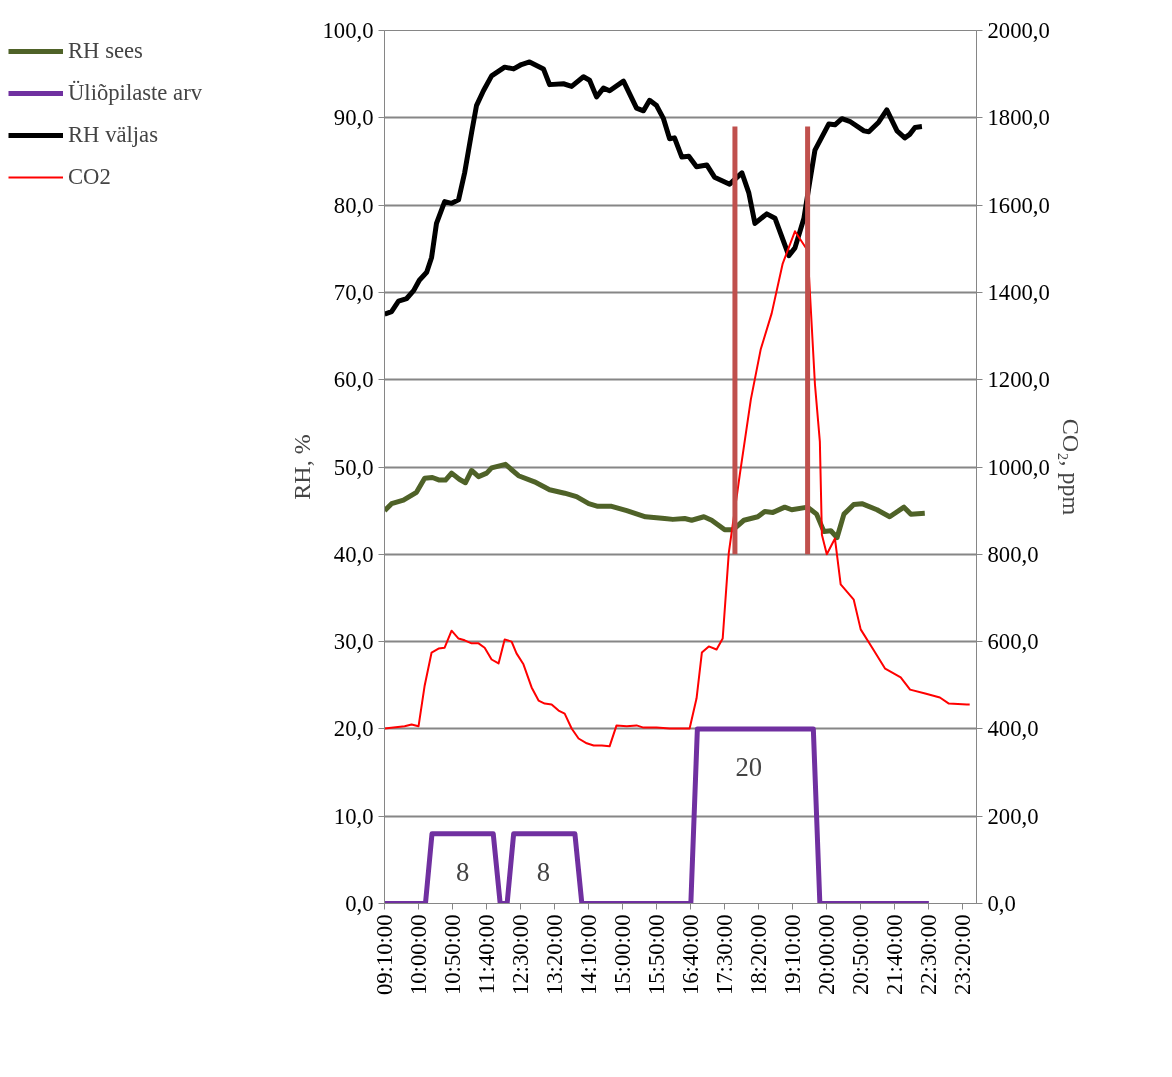 This screenshot has height=1077, width=1172. Describe the element at coordinates (359, 903) in the screenshot. I see `y-tick-label: 0,0` at that location.